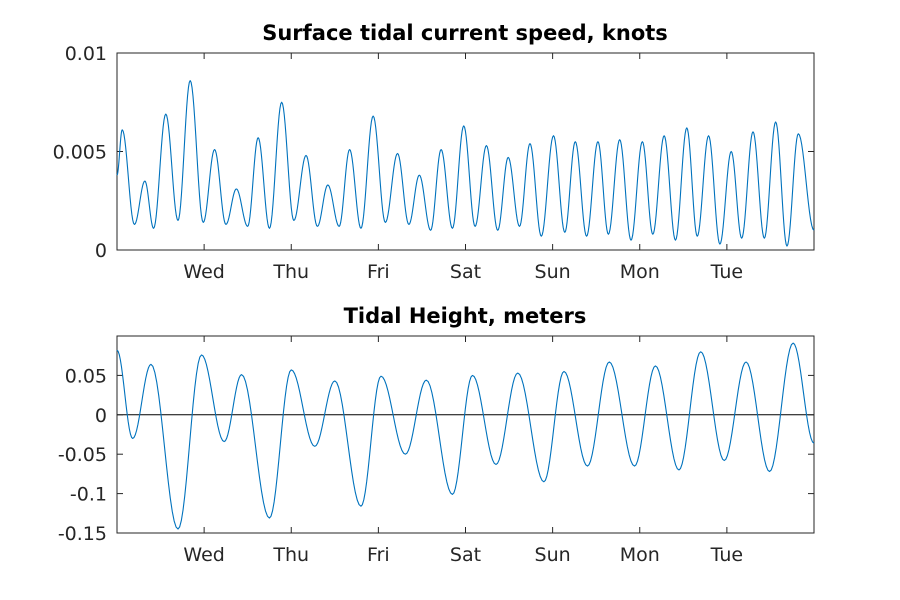 Image resolution: width=900 pixels, height=600 pixels. What do you see at coordinates (290, 272) in the screenshot?
I see `current-speed-x-tick-label: Thu` at bounding box center [290, 272].